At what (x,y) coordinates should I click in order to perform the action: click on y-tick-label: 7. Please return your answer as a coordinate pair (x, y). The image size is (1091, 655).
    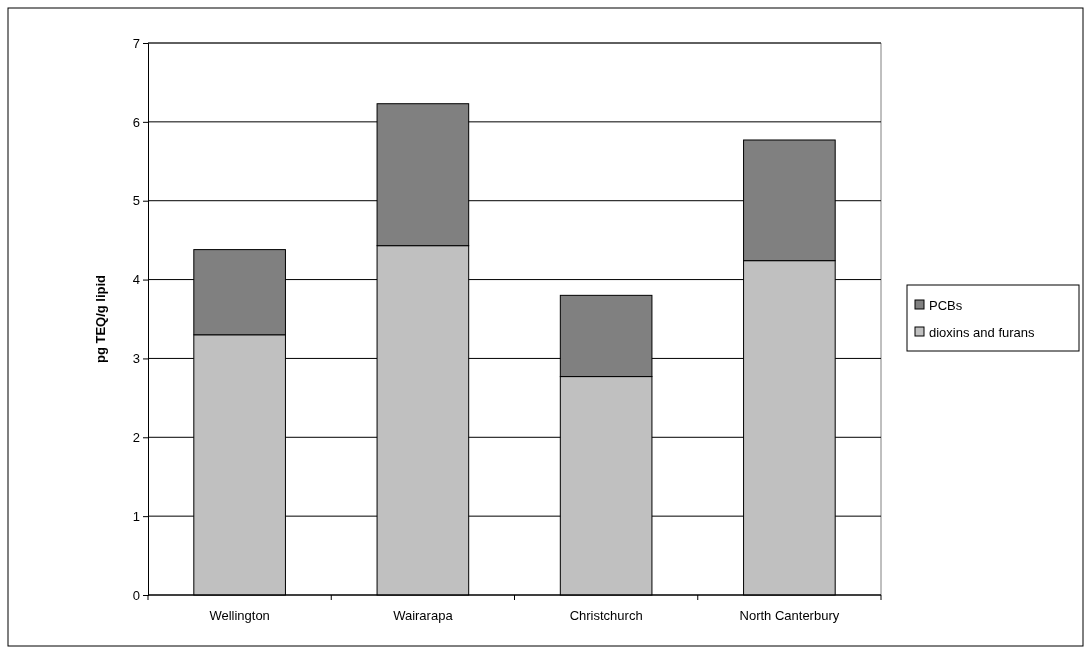
    Looking at the image, I should click on (136, 43).